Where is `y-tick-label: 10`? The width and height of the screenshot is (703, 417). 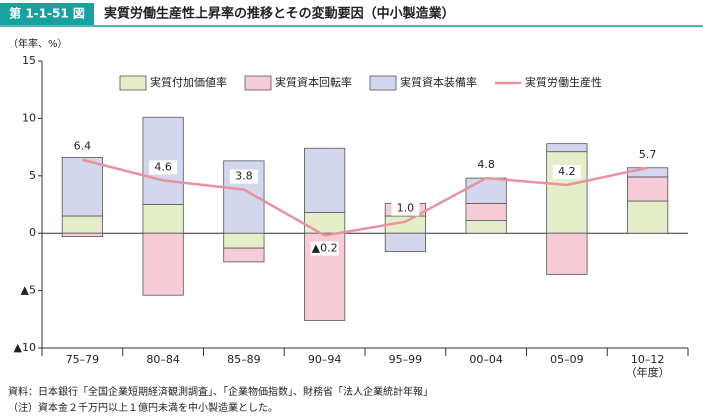
y-tick-label: 10 is located at coordinates (29, 117).